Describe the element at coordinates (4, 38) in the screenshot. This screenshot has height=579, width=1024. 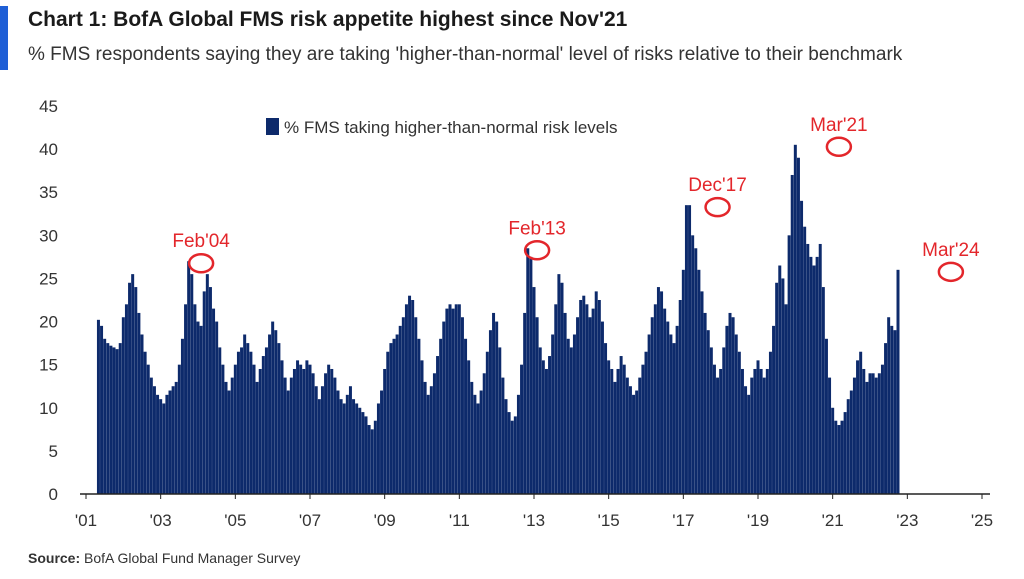
I see `title-accent-bar` at that location.